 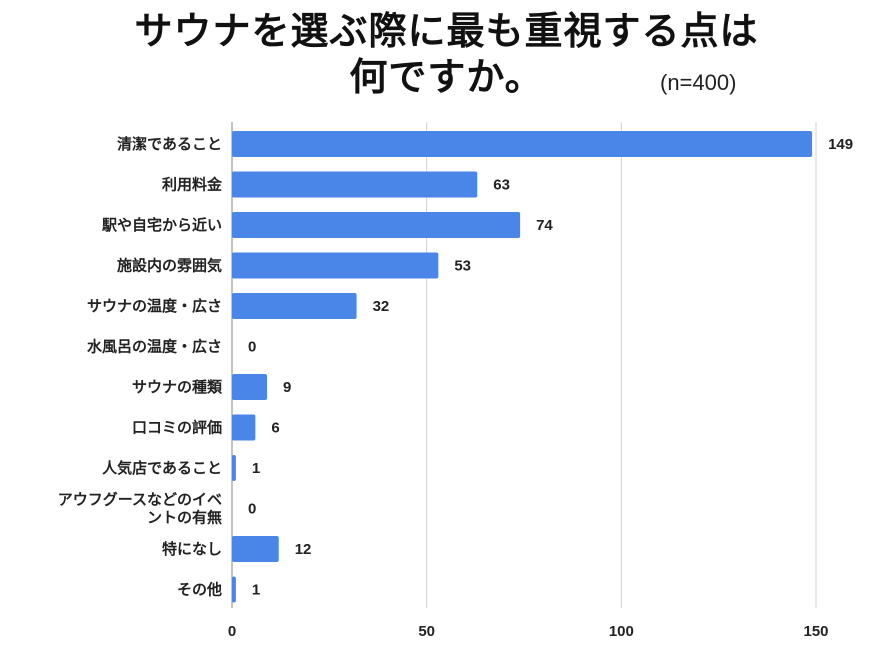 What do you see at coordinates (252, 347) in the screenshot?
I see `value-label-5: 0` at bounding box center [252, 347].